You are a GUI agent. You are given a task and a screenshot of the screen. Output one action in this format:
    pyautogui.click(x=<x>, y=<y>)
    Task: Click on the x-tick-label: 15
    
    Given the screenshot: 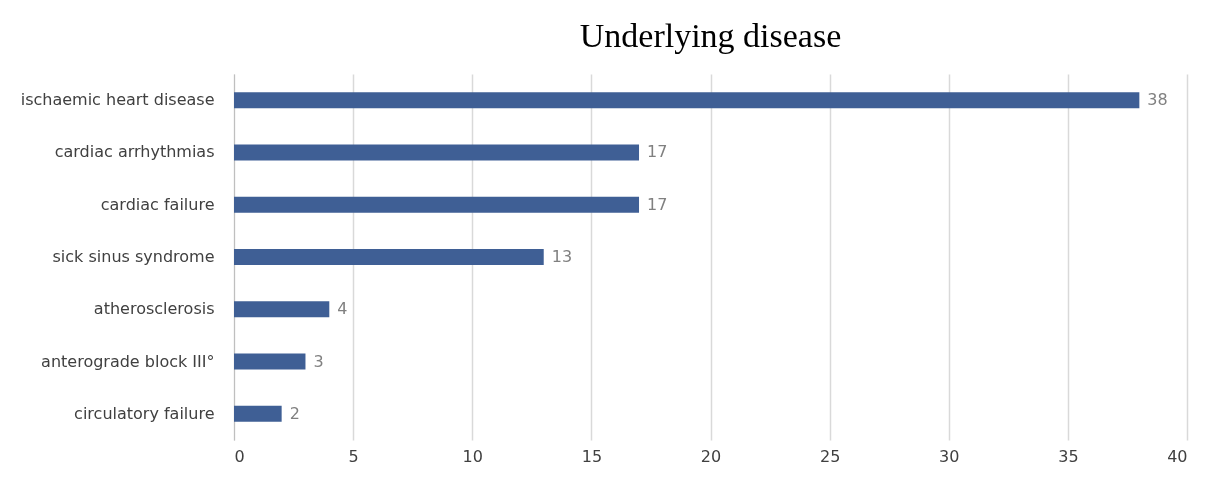 What is the action you would take?
    pyautogui.click(x=592, y=456)
    